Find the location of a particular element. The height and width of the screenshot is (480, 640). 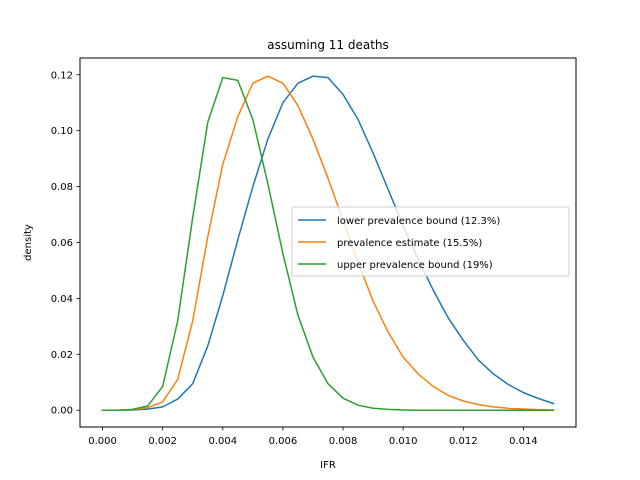

y-tick-label: 0.08 is located at coordinates (62, 187).